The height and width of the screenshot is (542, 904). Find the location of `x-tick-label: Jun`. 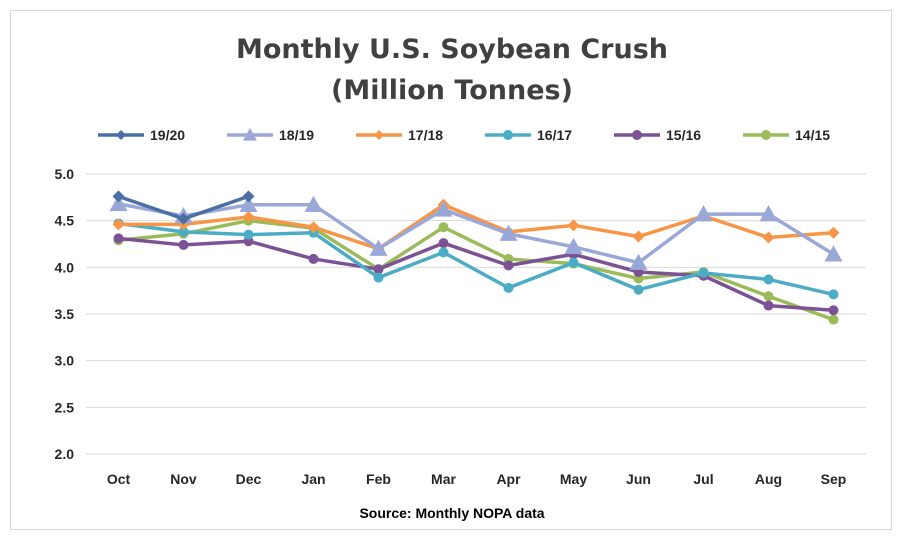

x-tick-label: Jun is located at coordinates (638, 479).